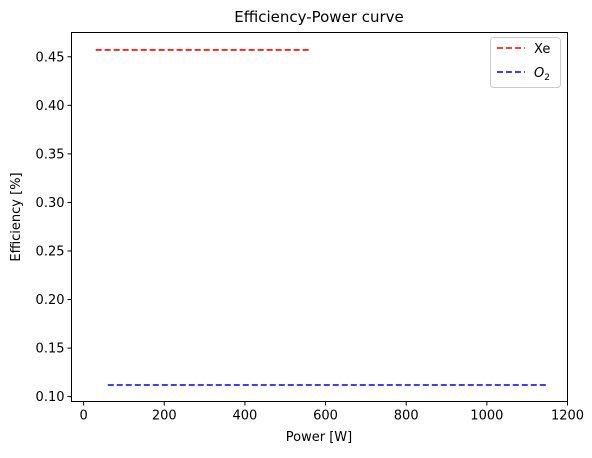  I want to click on x-tick-label: 1000, so click(486, 416).